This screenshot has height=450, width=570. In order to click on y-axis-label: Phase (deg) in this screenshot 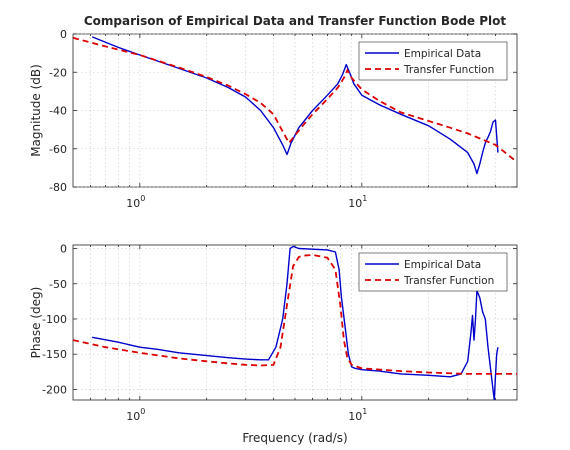, I will do `click(36, 323)`.